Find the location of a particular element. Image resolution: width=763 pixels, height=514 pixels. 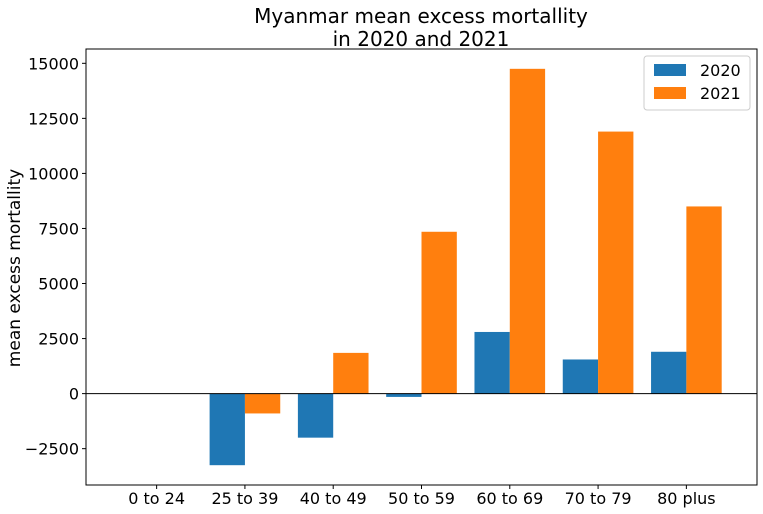

chart-title-line-2: in 2020 and 2021 is located at coordinates (421, 39).